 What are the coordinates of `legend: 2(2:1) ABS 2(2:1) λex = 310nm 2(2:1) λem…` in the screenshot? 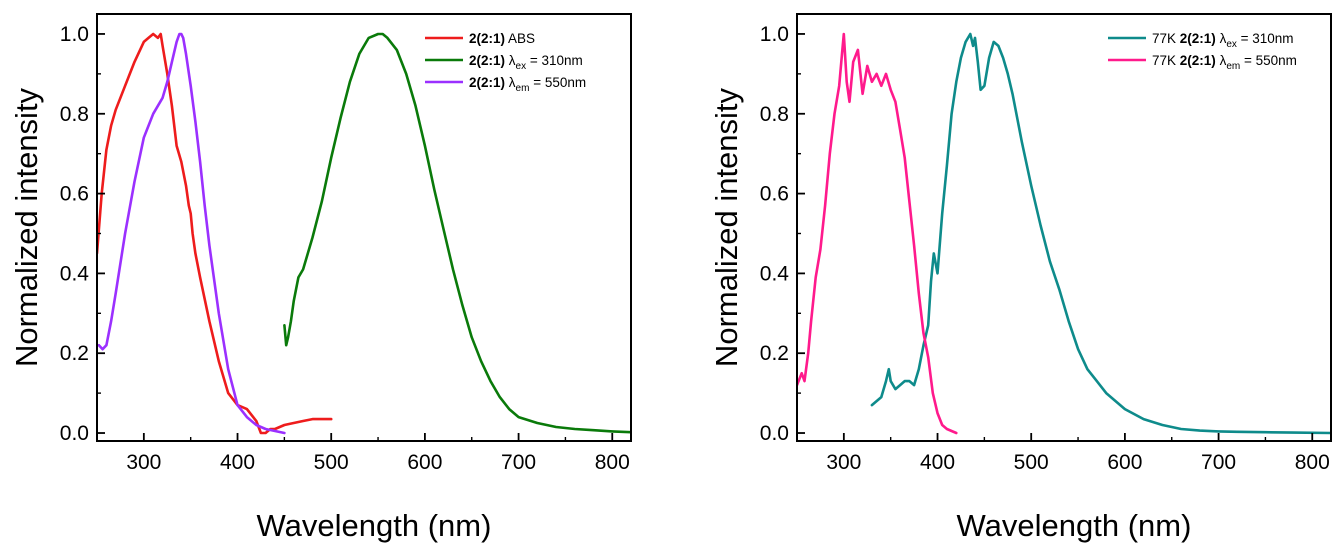 It's located at (505, 62).